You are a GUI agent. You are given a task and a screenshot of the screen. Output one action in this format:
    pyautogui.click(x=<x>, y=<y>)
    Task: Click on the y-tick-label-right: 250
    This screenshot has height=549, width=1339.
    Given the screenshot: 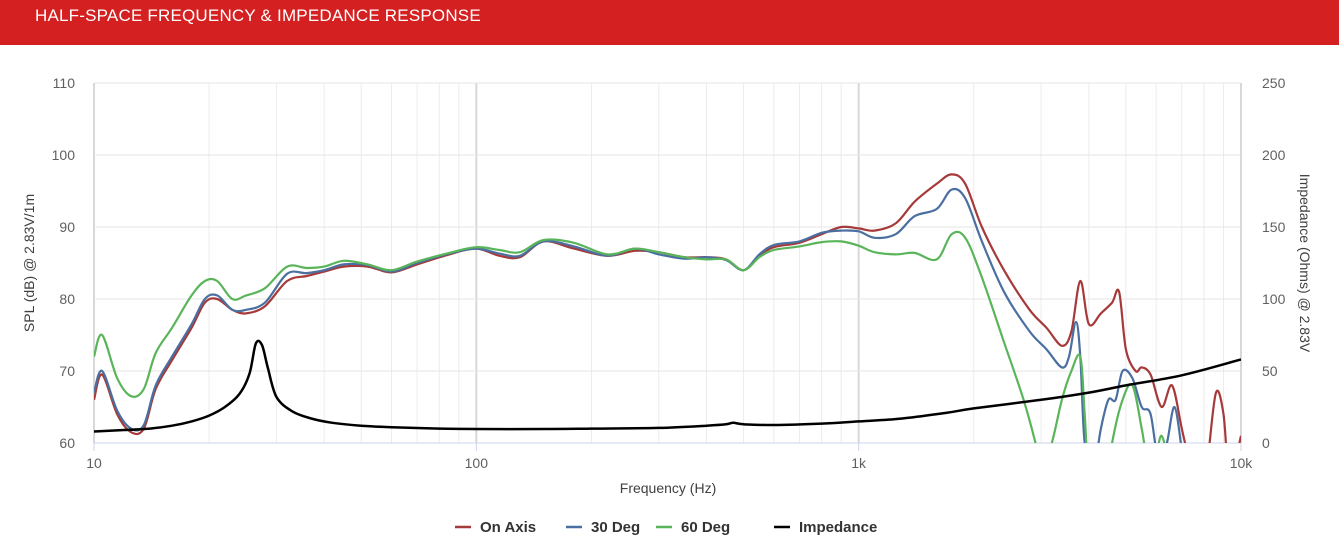 What is the action you would take?
    pyautogui.click(x=1274, y=83)
    